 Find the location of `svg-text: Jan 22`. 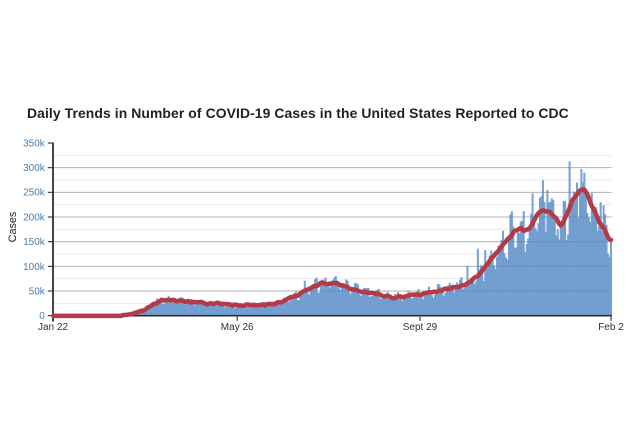

svg-text: Jan 22 is located at coordinates (53, 327).